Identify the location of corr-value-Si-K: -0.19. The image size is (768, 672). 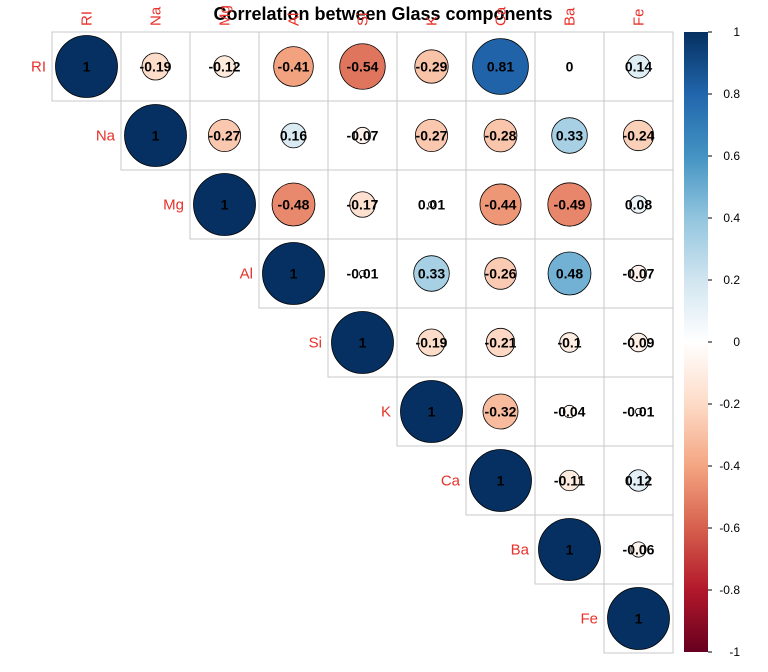
(432, 343).